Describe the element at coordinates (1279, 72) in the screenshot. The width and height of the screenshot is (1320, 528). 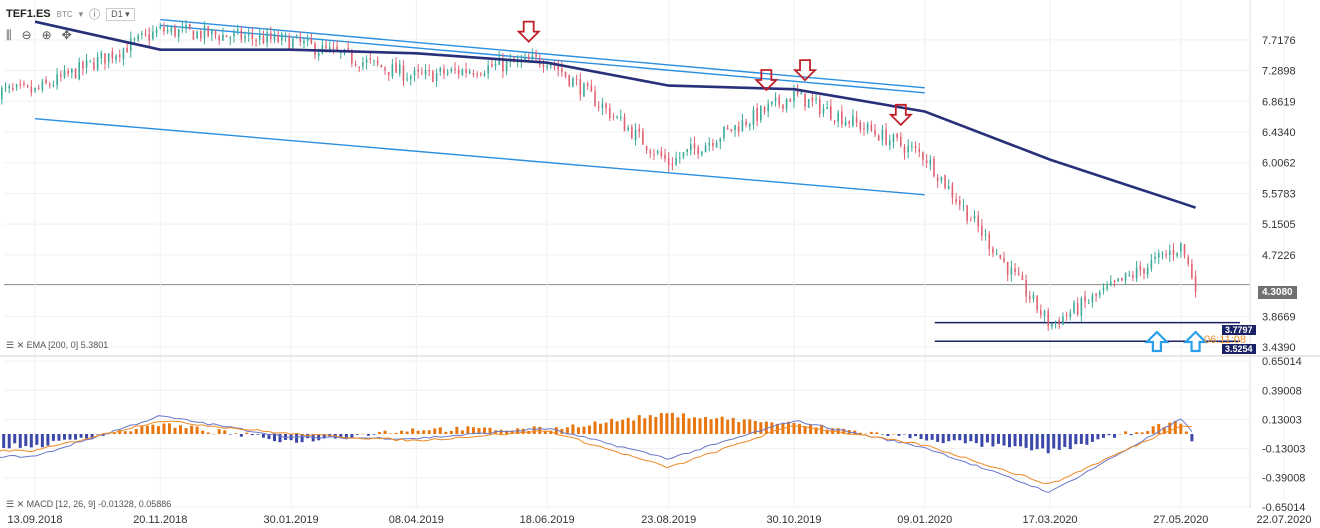
I see `price-tick-label: 7.2898` at that location.